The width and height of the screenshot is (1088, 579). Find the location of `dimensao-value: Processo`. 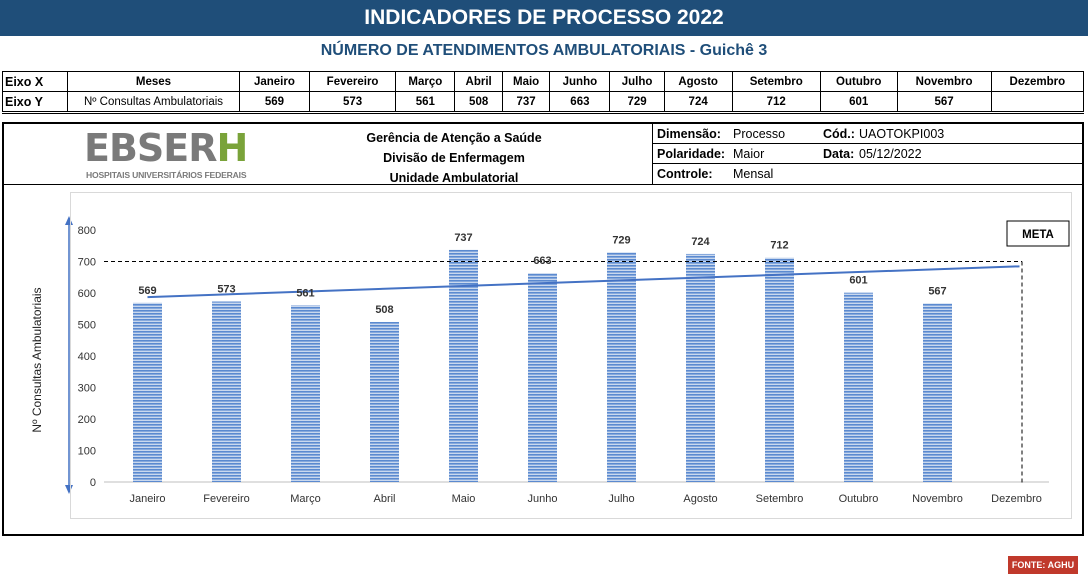

dimensao-value: Processo is located at coordinates (759, 134).